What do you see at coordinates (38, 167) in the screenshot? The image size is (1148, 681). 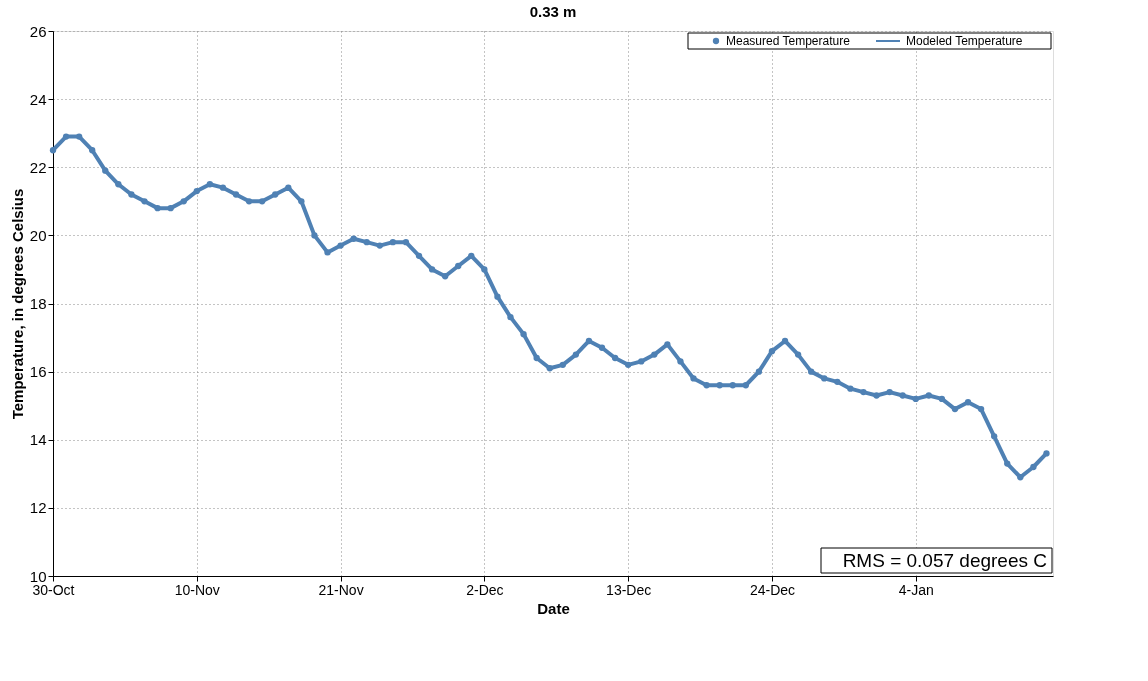 I see `y-tick-label: 22` at bounding box center [38, 167].